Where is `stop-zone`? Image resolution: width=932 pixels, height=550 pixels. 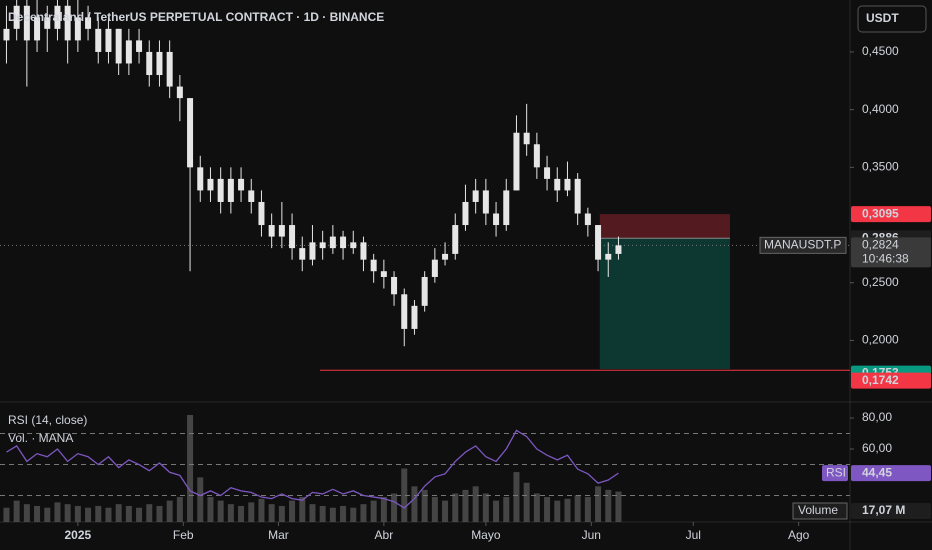 stop-zone is located at coordinates (664, 226).